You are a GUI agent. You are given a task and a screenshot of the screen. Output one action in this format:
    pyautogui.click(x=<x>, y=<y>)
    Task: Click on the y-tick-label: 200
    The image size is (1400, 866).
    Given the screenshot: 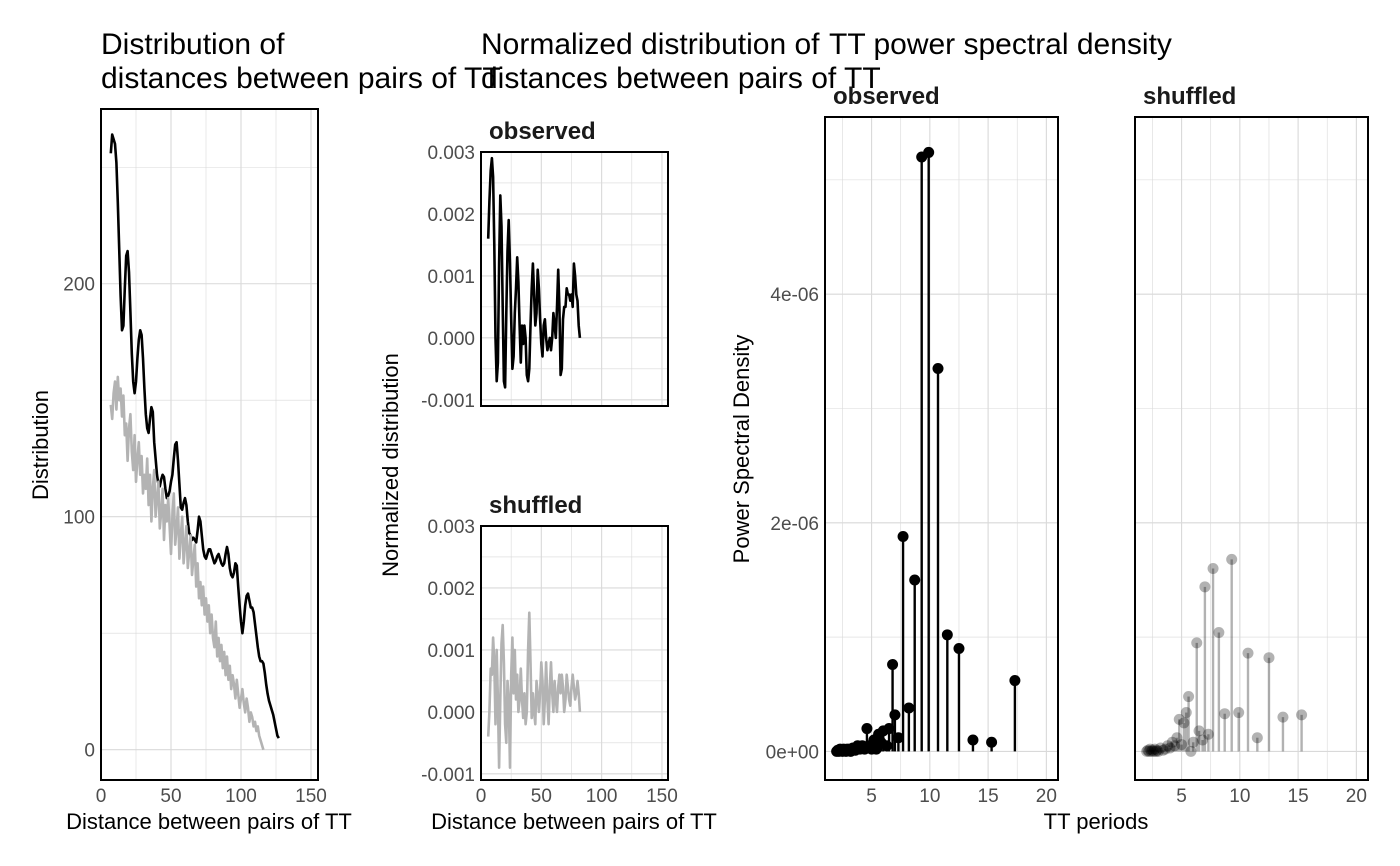 What is the action you would take?
    pyautogui.click(x=79, y=285)
    